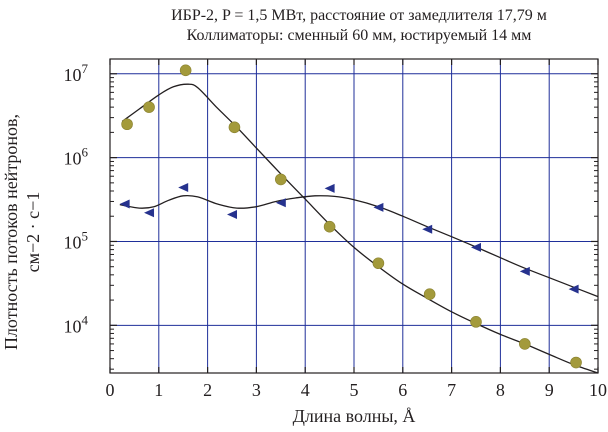  Describe the element at coordinates (402, 390) in the screenshot. I see `x-tick-label: 6` at that location.